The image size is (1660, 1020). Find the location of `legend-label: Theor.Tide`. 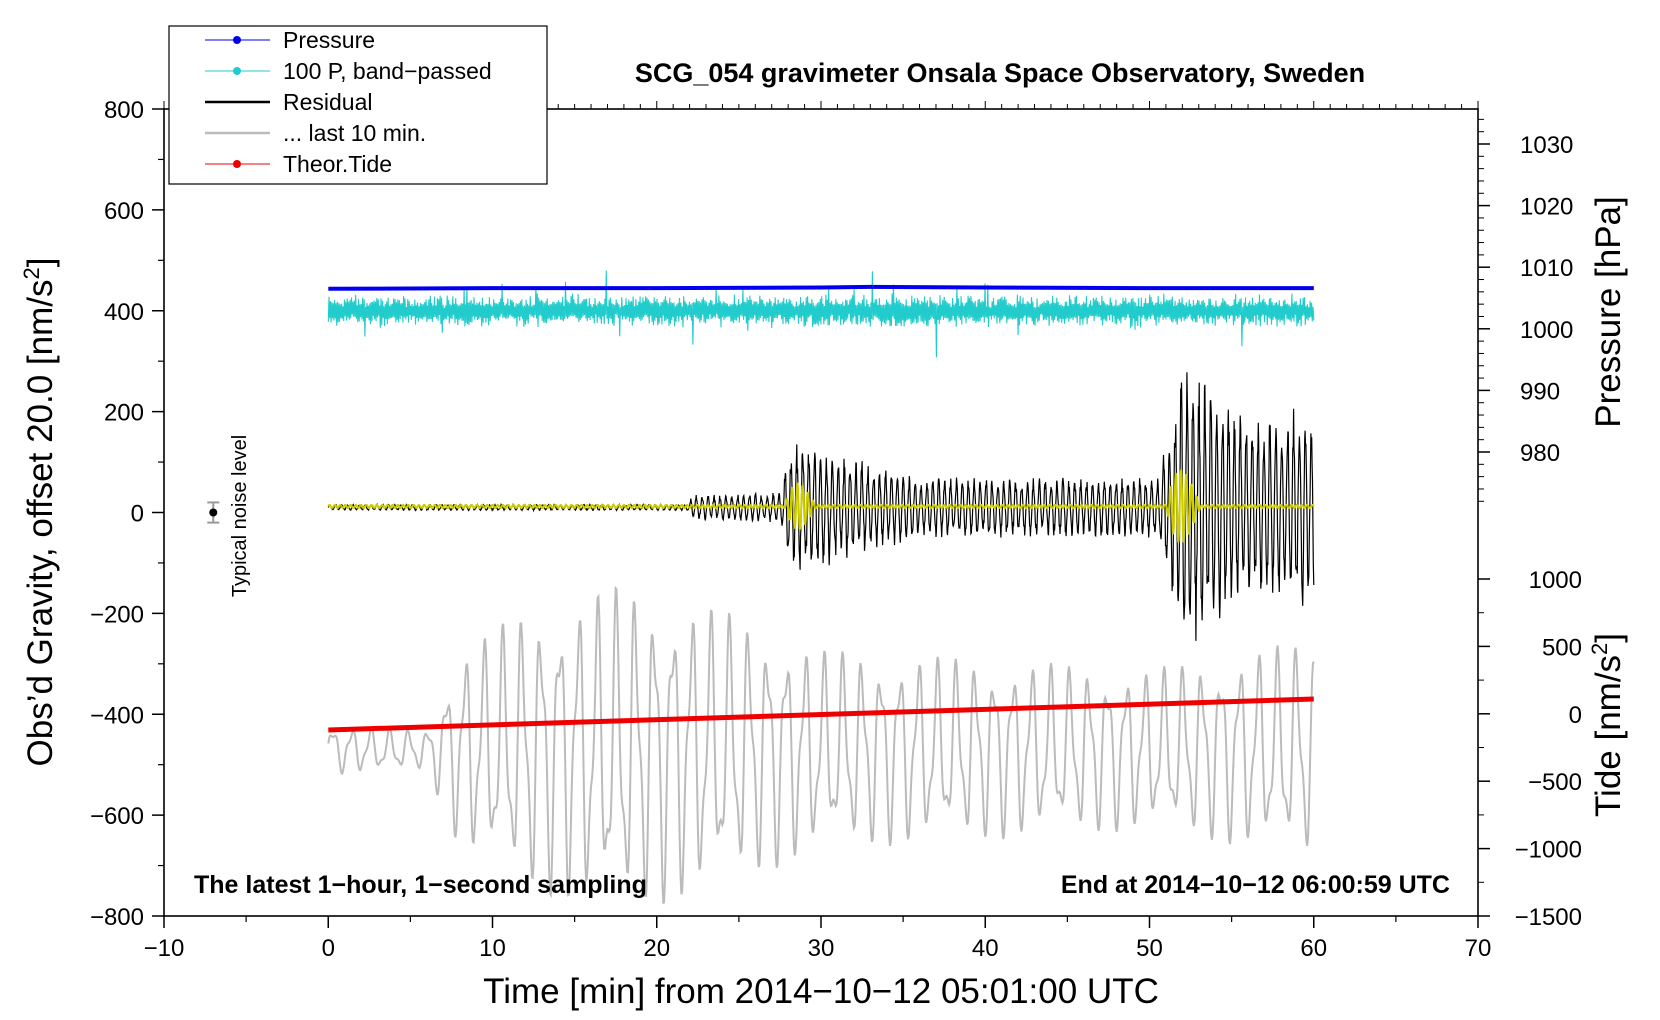

legend-label: Theor.Tide is located at coordinates (337, 164).